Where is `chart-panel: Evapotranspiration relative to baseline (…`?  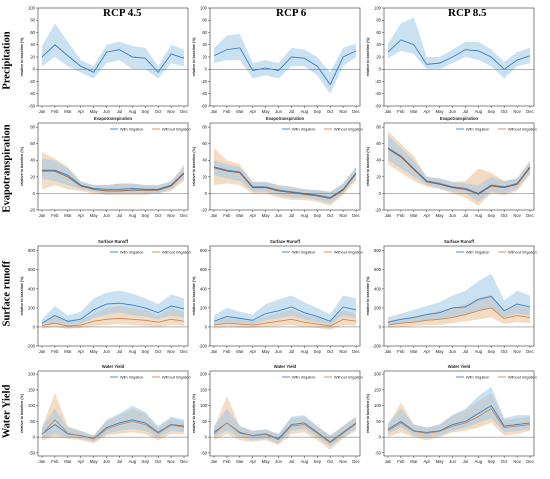 chart-panel: Evapotranspiration relative to baseline (… is located at coordinates (105, 167).